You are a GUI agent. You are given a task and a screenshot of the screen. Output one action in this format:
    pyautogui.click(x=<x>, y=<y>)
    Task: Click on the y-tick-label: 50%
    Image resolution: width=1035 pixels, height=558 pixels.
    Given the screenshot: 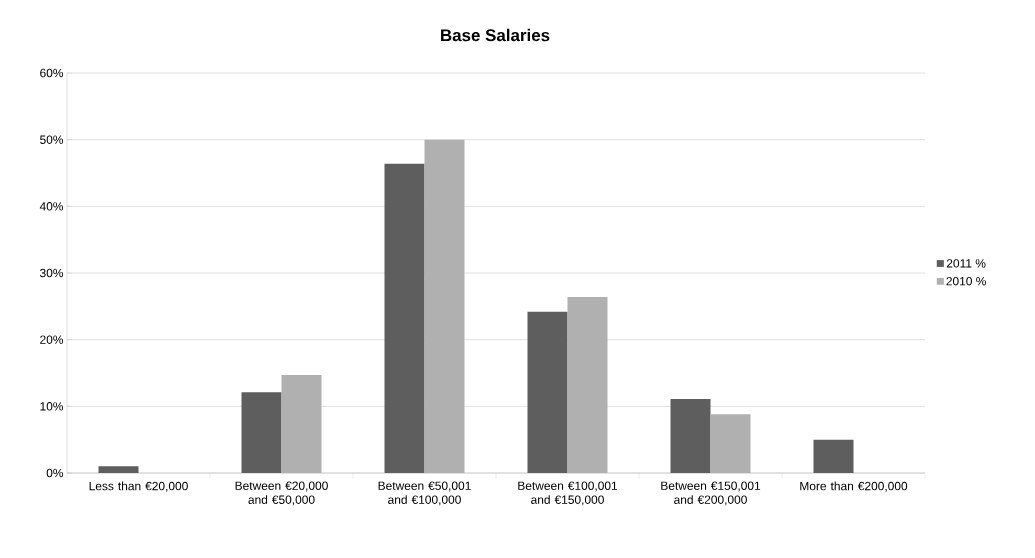 What is the action you would take?
    pyautogui.click(x=52, y=139)
    